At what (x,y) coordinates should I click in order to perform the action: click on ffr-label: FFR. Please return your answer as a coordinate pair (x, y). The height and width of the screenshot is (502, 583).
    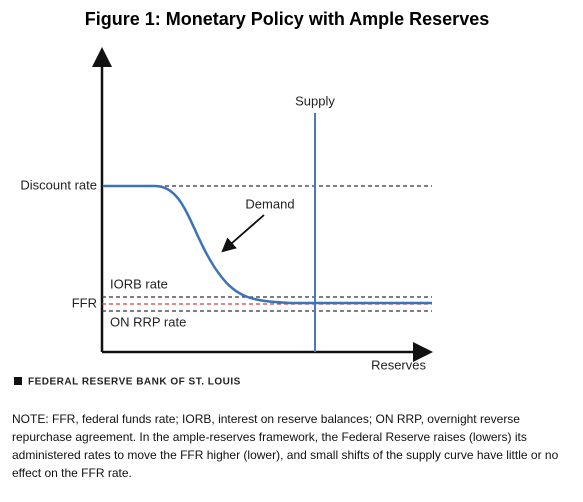
    Looking at the image, I should click on (84, 302).